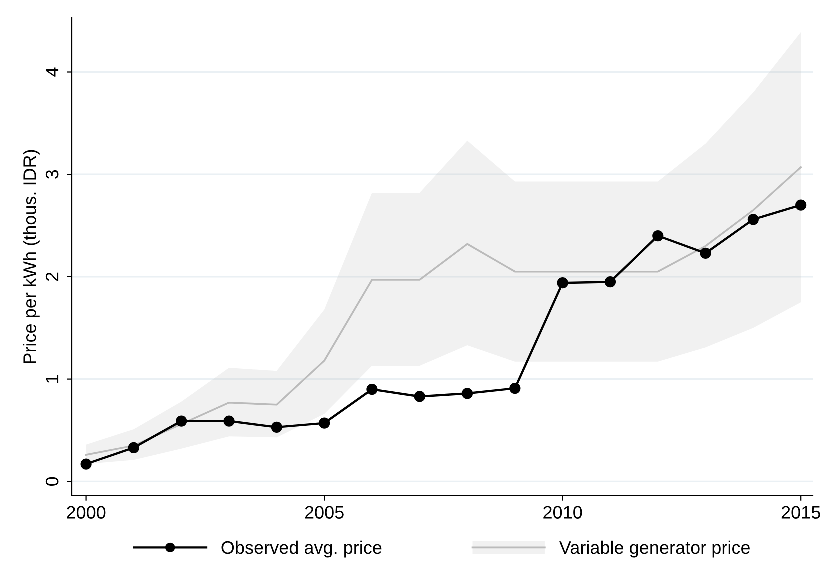 The width and height of the screenshot is (826, 576). I want to click on legend-label: Variable generator price, so click(654, 549).